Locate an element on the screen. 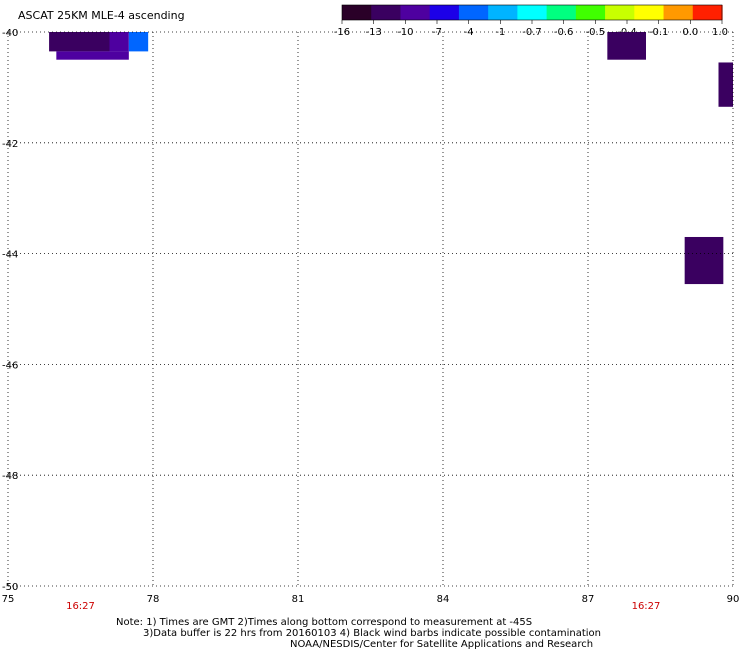  lon-tick-label: 84 is located at coordinates (443, 599).